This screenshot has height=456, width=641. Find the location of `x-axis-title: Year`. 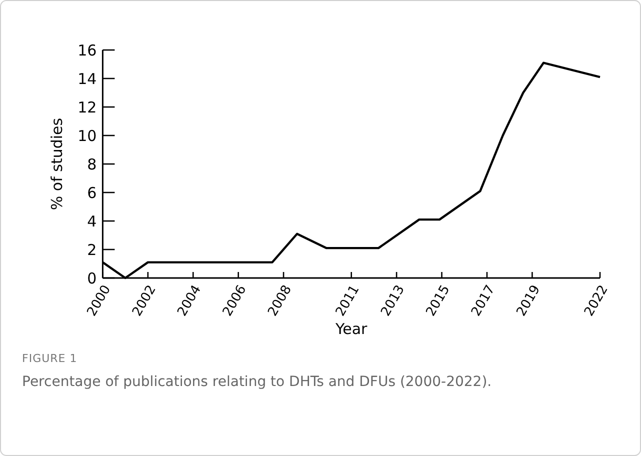

x-axis-title: Year is located at coordinates (351, 329).